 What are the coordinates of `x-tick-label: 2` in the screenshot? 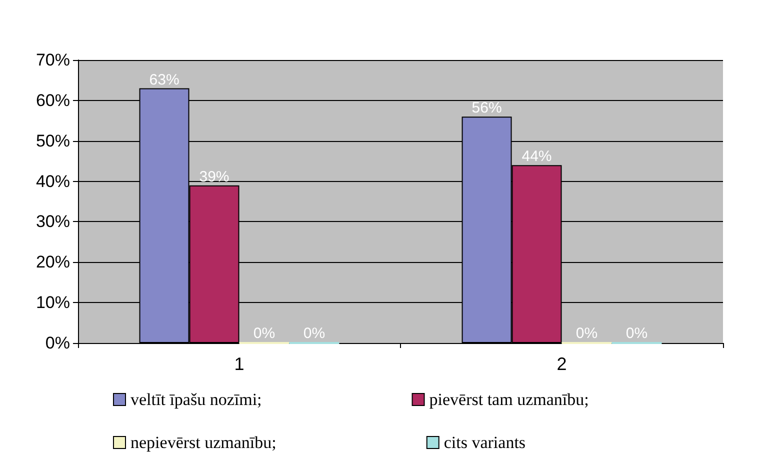 It's located at (561, 364).